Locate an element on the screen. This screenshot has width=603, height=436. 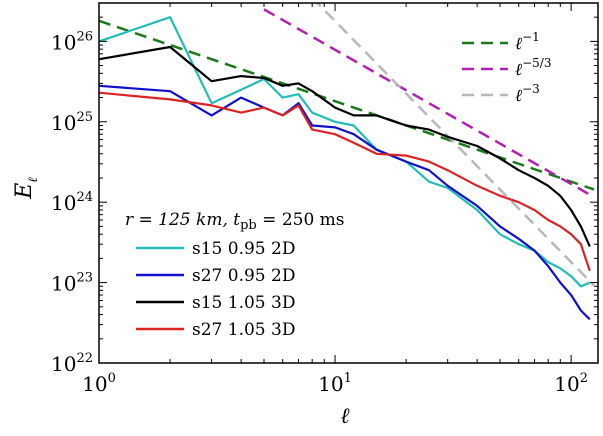
y-tick-label: 1022 is located at coordinates (72, 363).